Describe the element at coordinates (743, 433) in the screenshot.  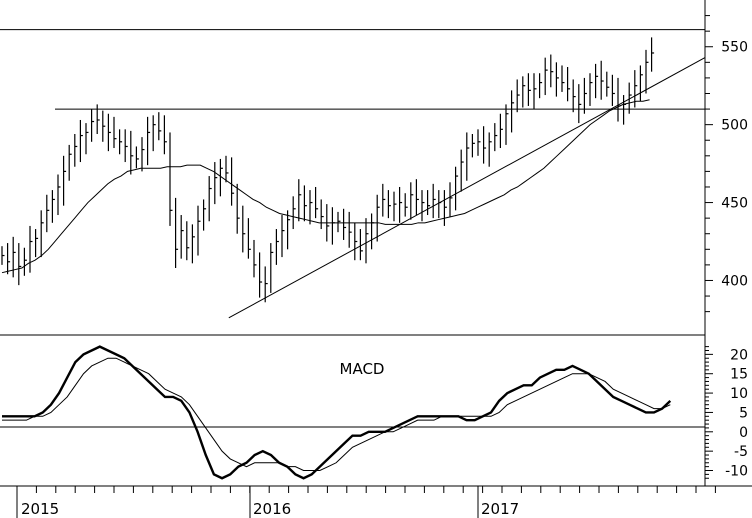
I see `macd-tick-label: 0` at that location.